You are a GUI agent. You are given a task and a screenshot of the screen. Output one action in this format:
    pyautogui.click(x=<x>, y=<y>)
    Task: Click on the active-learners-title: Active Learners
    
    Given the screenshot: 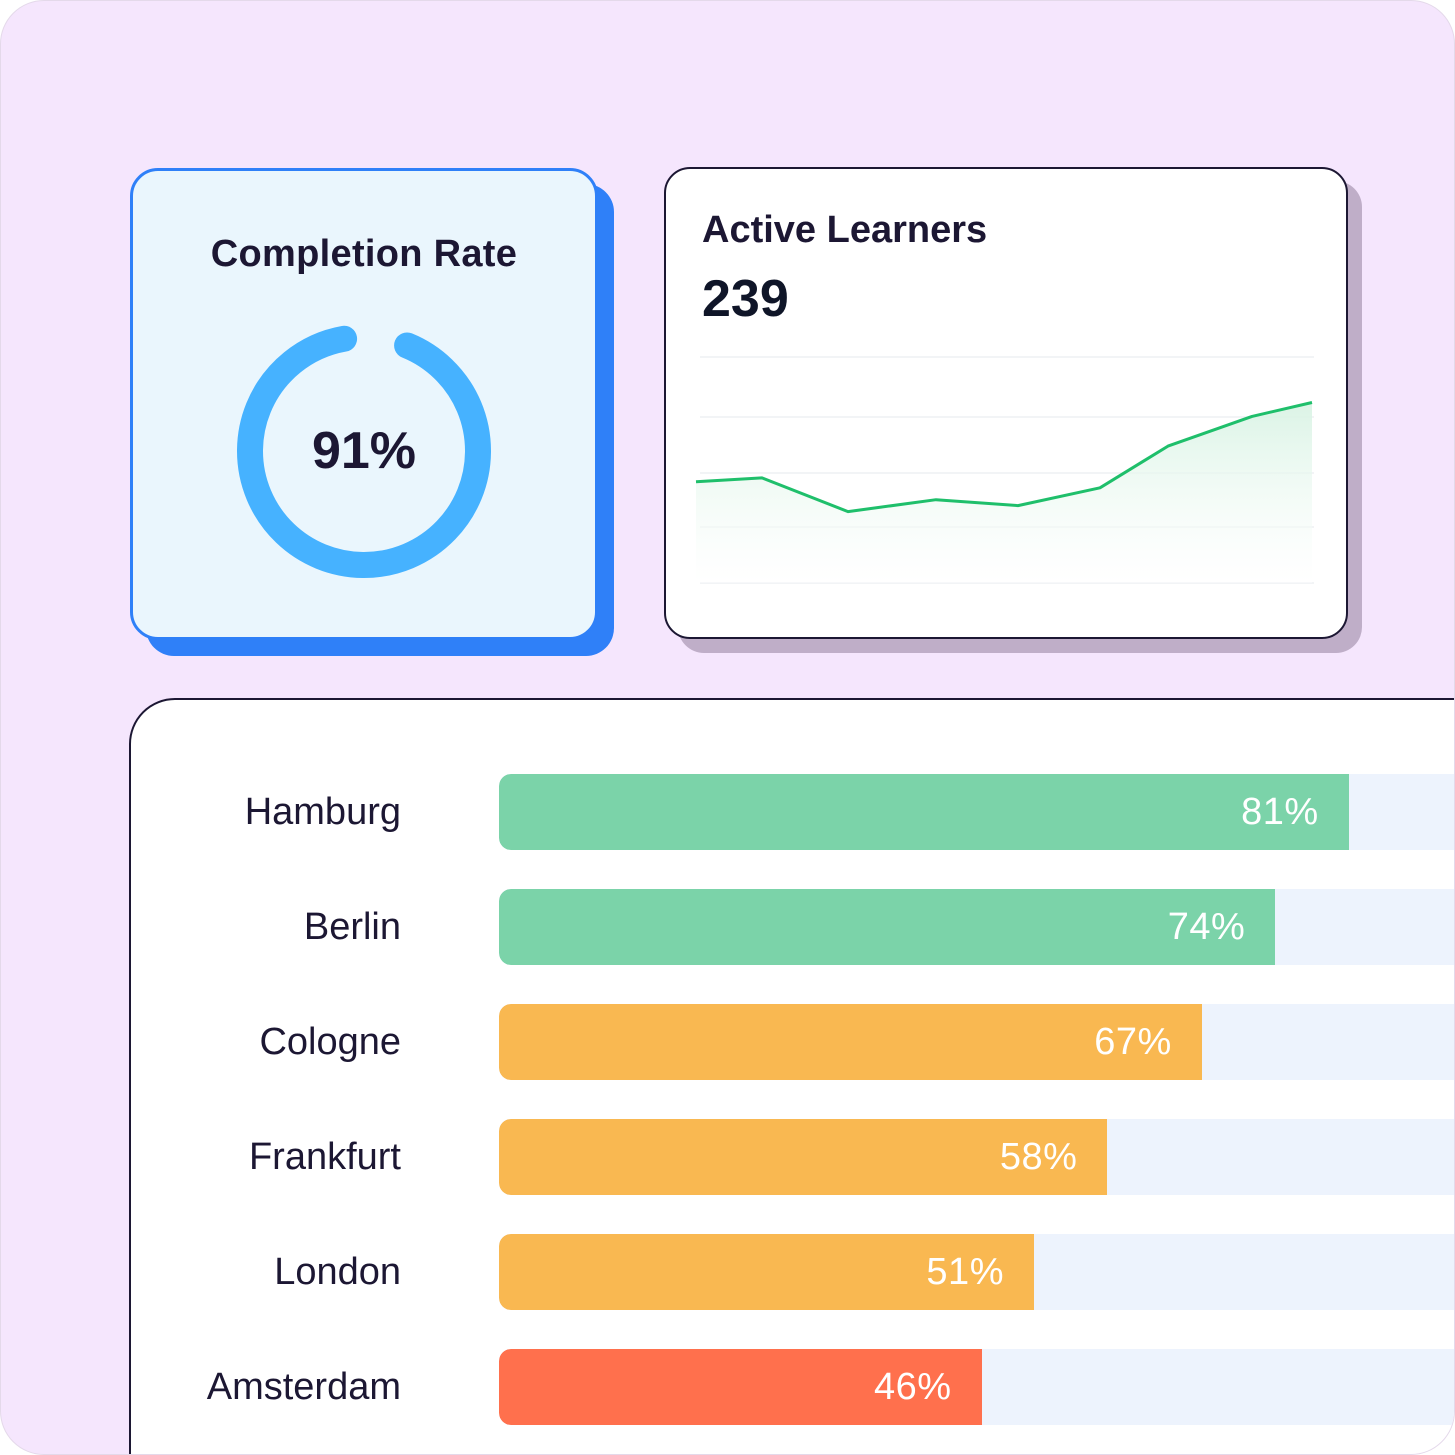 What is the action you would take?
    pyautogui.click(x=845, y=230)
    